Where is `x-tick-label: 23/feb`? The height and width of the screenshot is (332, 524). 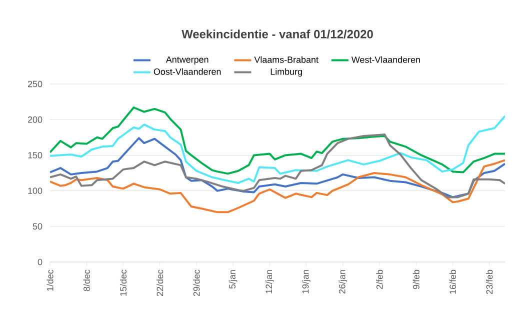 x-tick-label: 23/feb is located at coordinates (489, 282).